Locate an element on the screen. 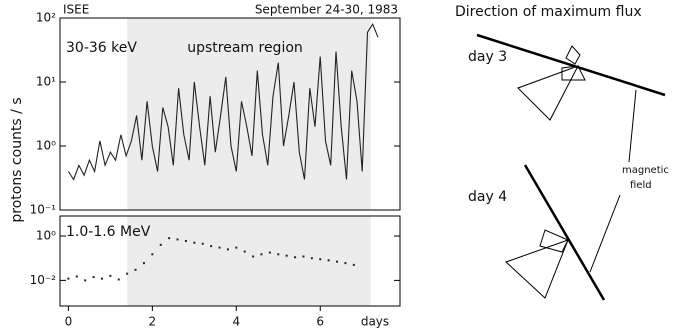  y-tick-label: 10⁻² is located at coordinates (43, 280).